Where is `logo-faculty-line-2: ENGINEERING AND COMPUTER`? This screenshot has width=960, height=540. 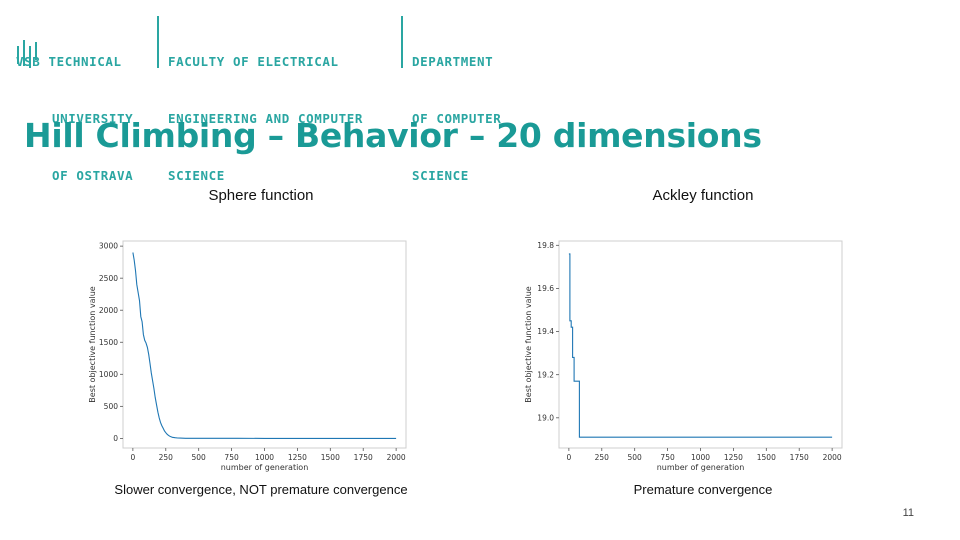
logo-faculty-line-2: ENGINEERING AND COMPUTER is located at coordinates (266, 118).